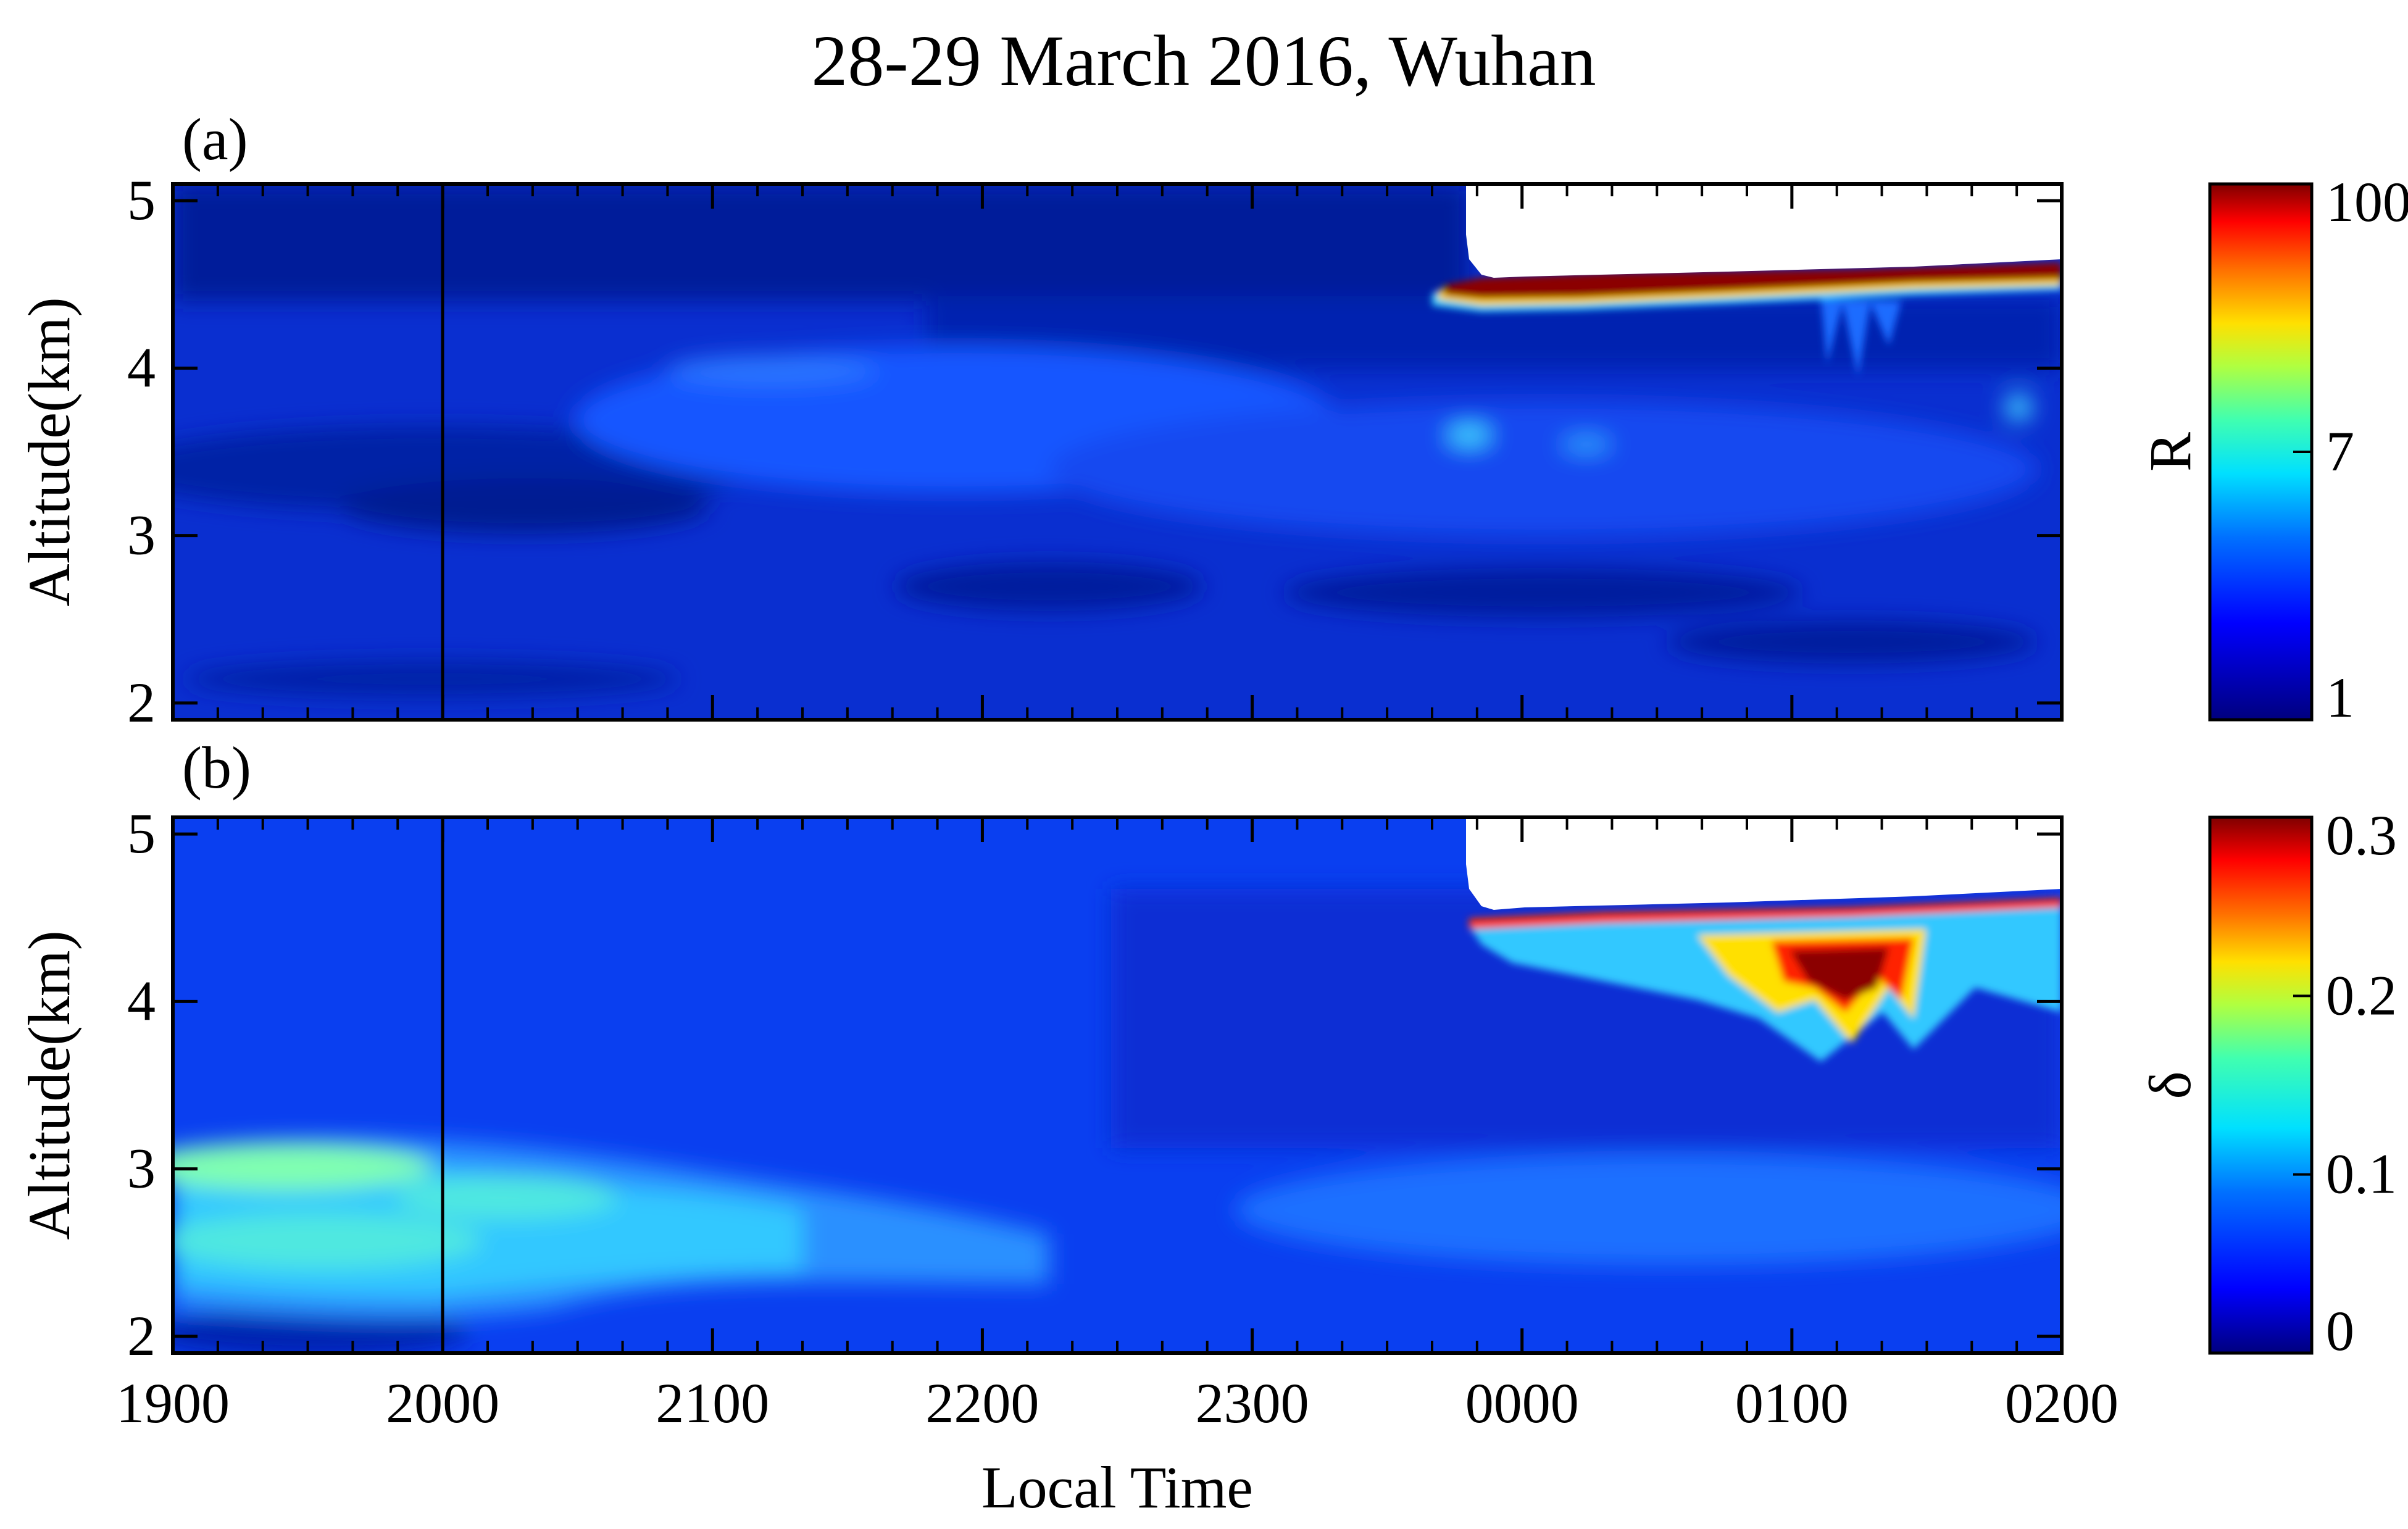 The width and height of the screenshot is (2408, 1529). I want to click on panel-b-colorbar-tick-label: 0.1, so click(2361, 1174).